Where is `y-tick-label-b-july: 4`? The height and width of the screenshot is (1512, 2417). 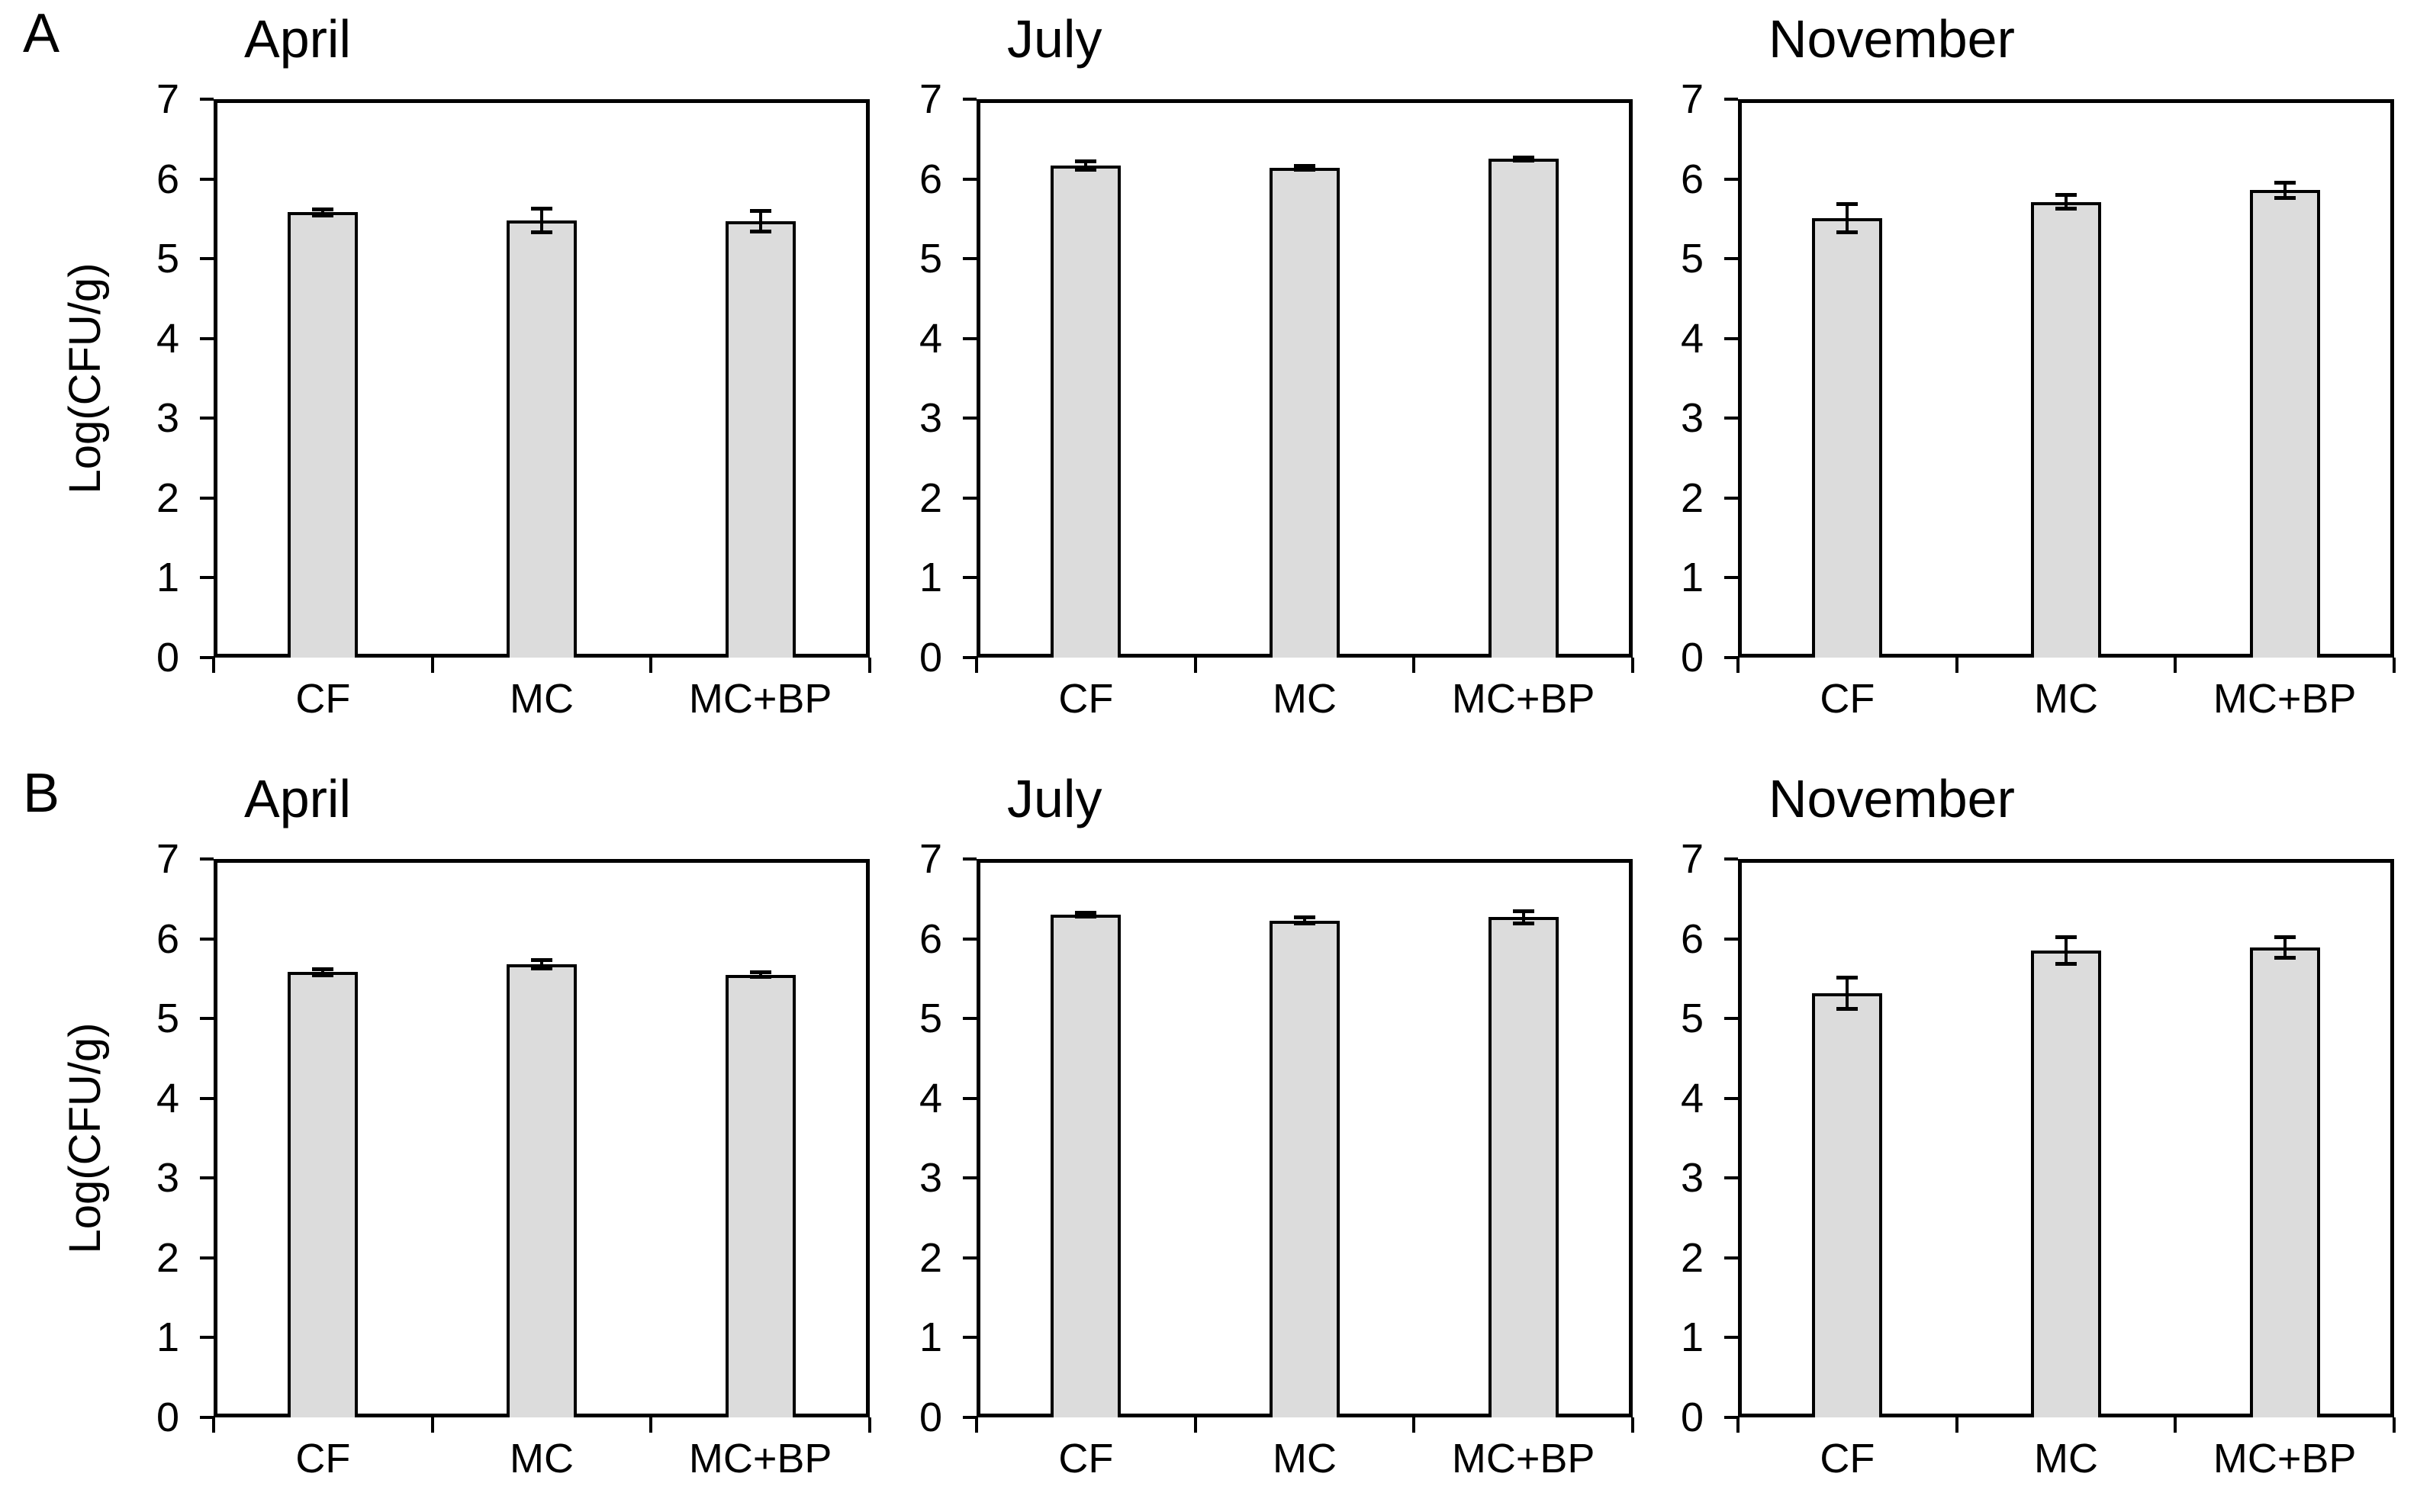 y-tick-label-b-july: 4 is located at coordinates (931, 1098).